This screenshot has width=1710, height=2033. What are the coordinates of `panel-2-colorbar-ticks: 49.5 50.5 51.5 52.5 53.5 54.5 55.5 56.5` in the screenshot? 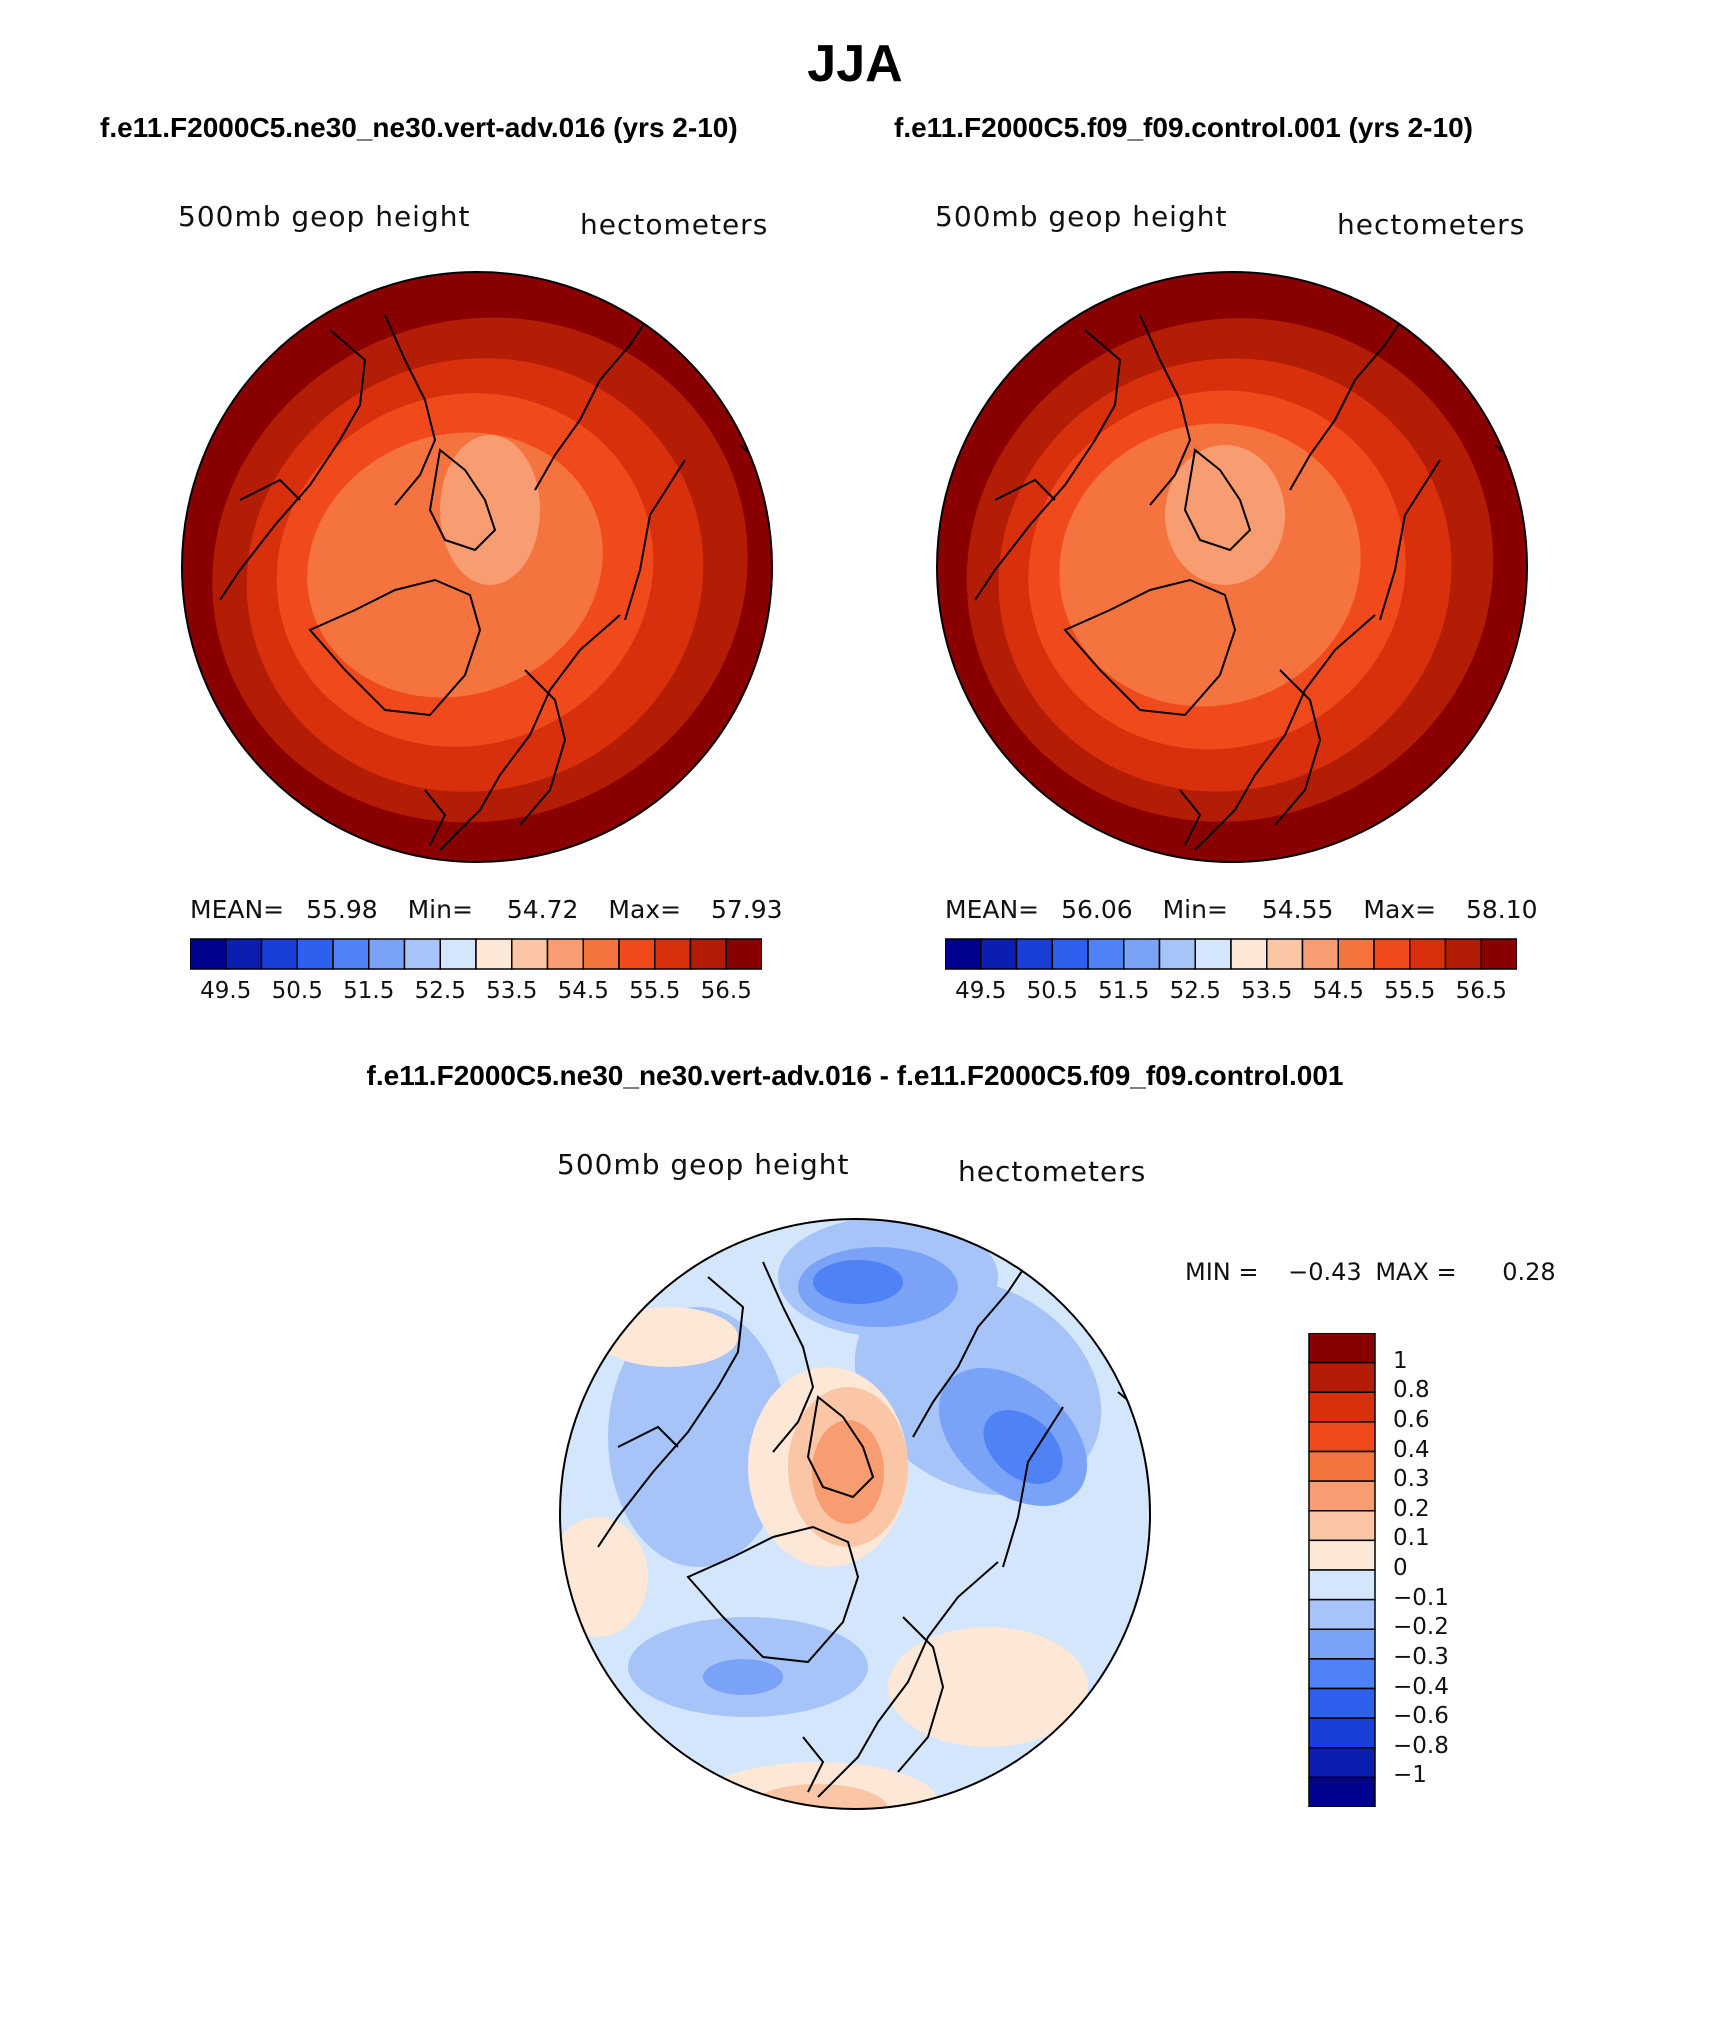 It's located at (1231, 993).